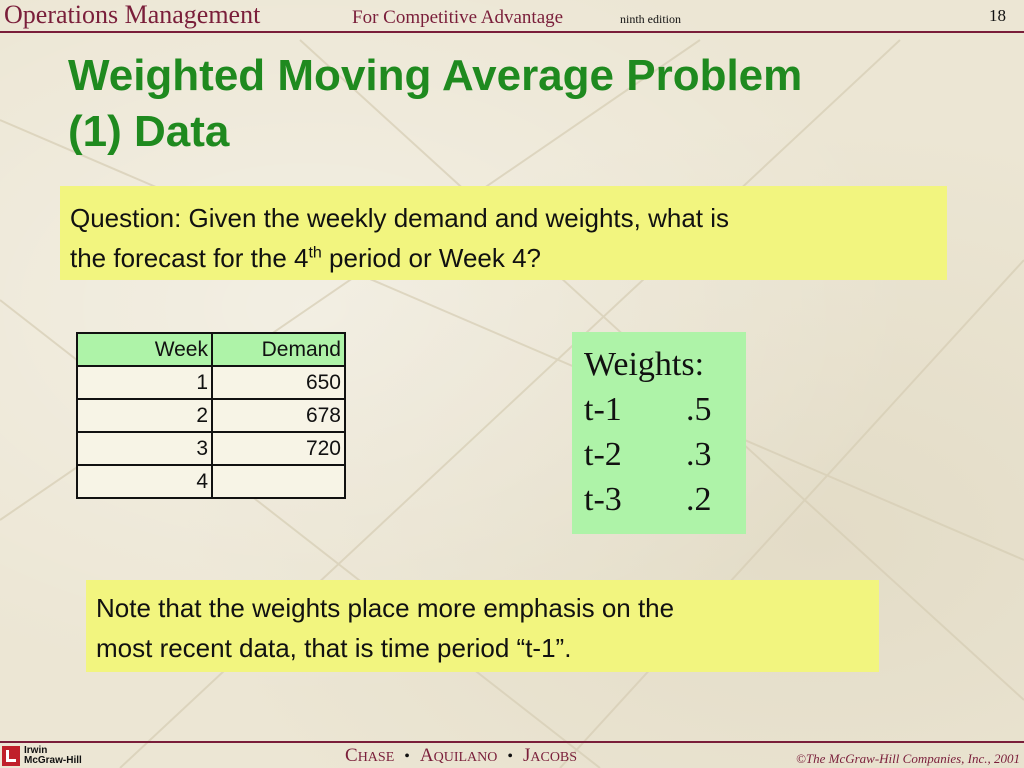 The width and height of the screenshot is (1024, 768). Describe the element at coordinates (149, 131) in the screenshot. I see `slide-title-line2: (1) Data` at that location.